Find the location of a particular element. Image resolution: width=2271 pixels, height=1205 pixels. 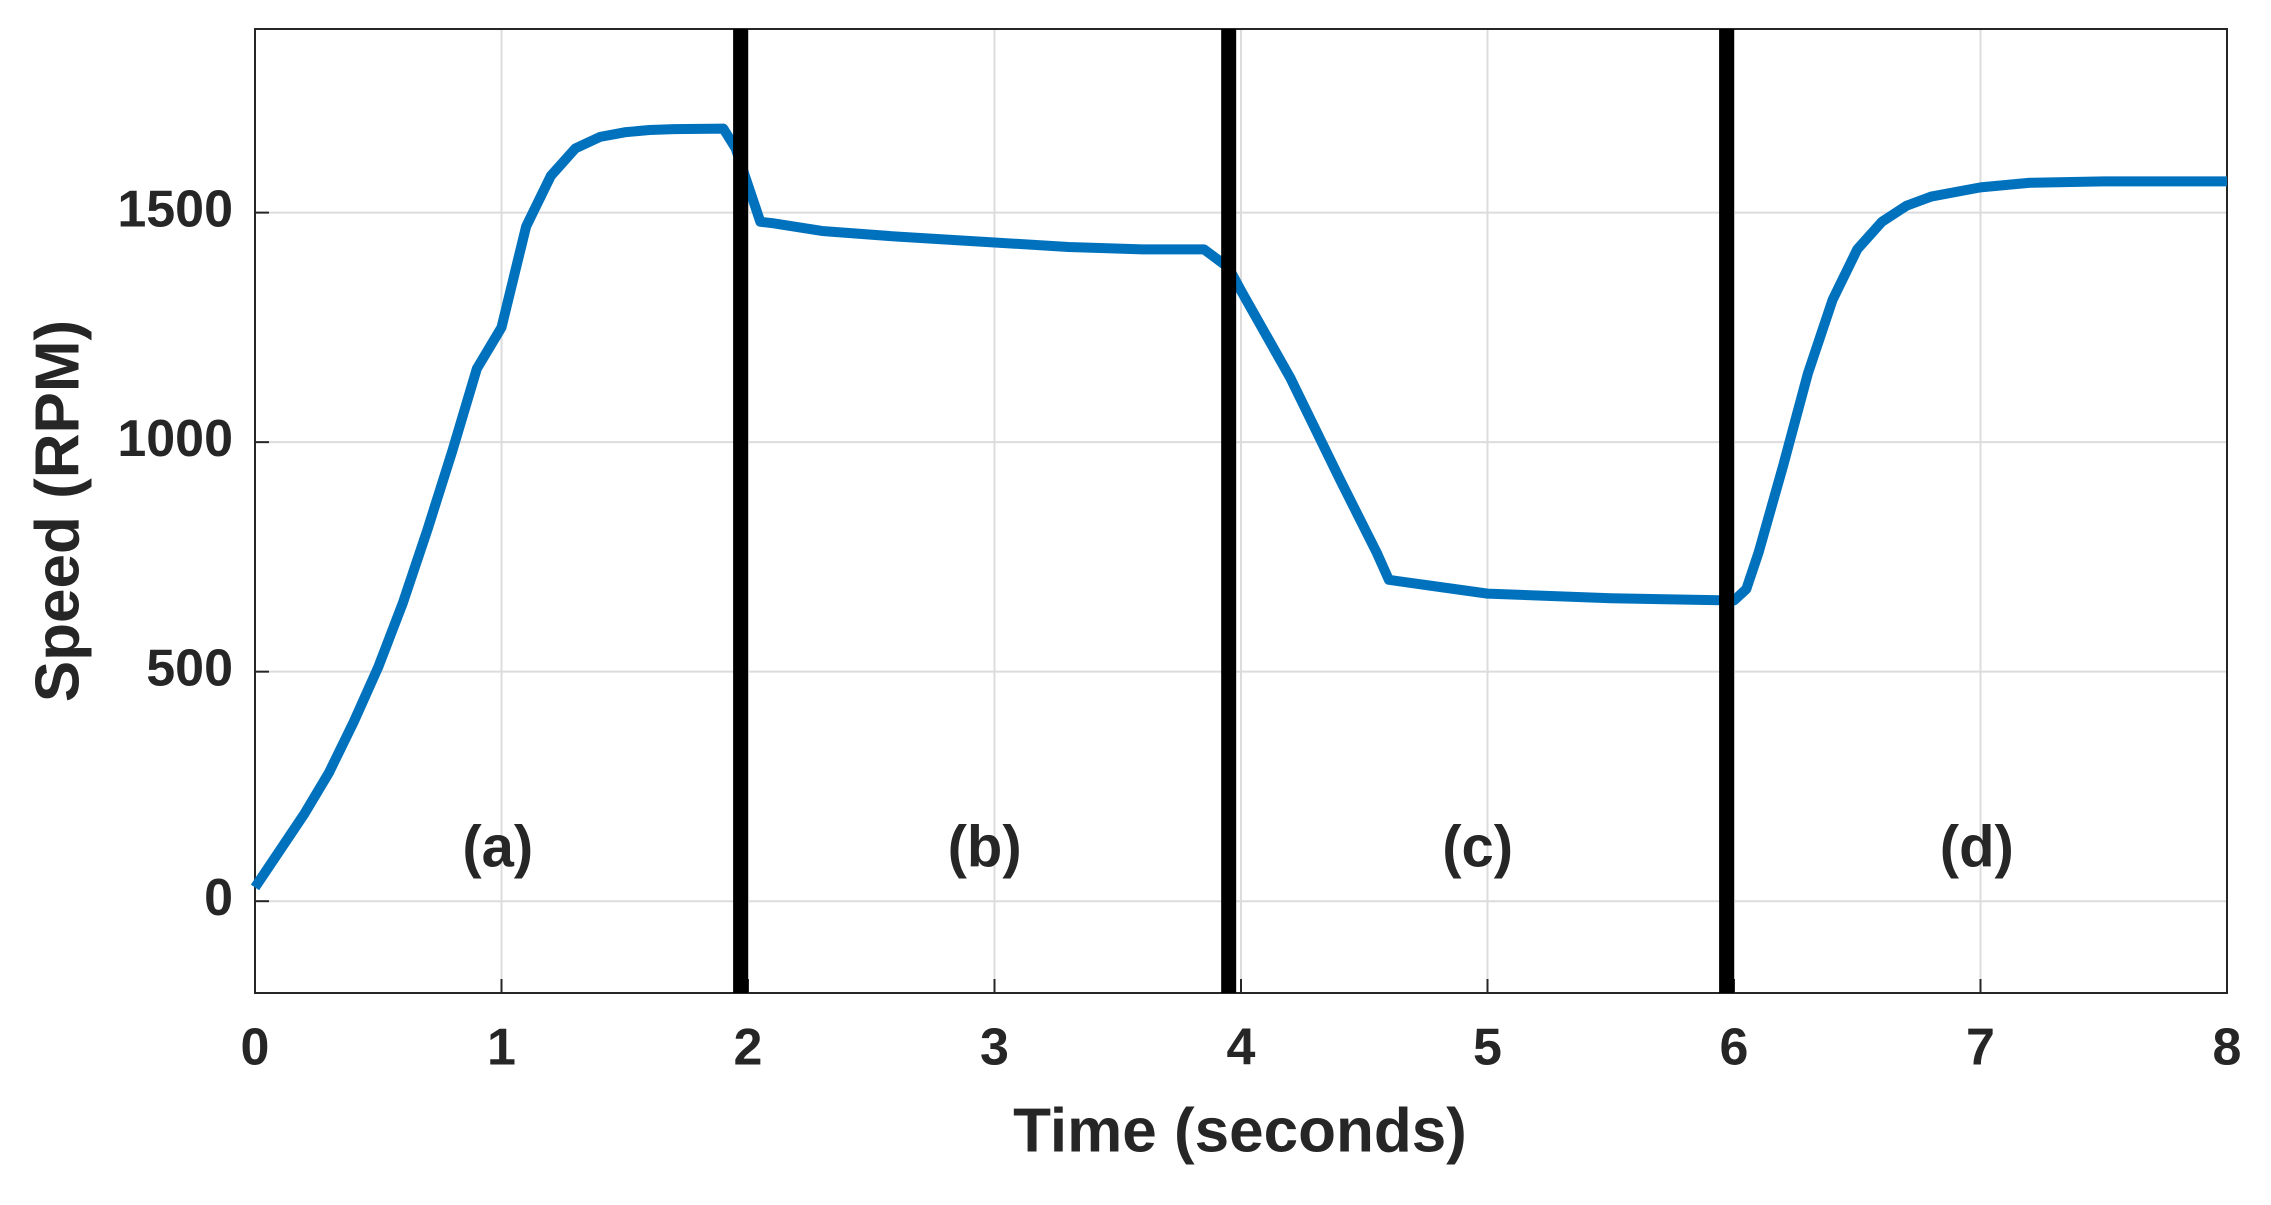

y-tick-label: 500 is located at coordinates (189, 668).